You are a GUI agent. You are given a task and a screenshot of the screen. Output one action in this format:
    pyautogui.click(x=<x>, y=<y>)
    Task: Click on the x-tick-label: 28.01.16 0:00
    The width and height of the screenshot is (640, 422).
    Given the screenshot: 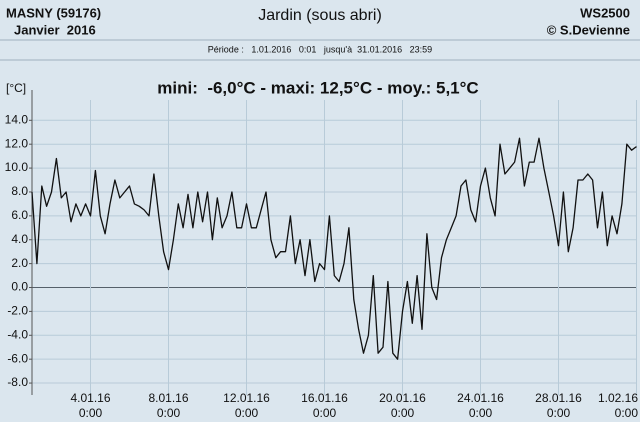 What is the action you would take?
    pyautogui.click(x=558, y=405)
    